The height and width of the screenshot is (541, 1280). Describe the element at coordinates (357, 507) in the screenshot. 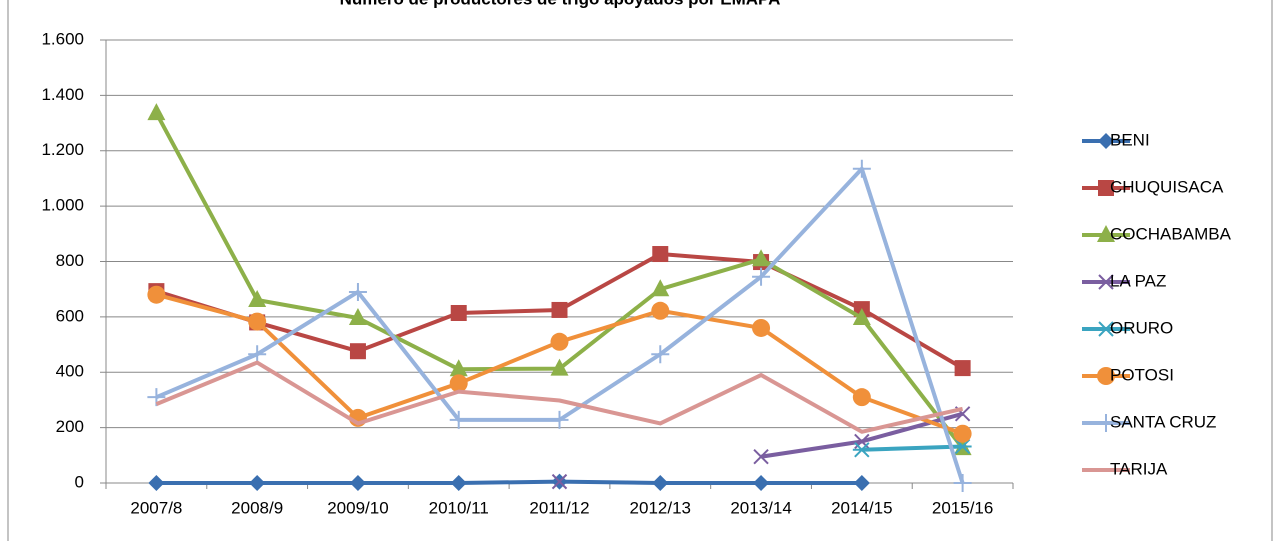

I see `x-tick-label: 2009/10` at that location.